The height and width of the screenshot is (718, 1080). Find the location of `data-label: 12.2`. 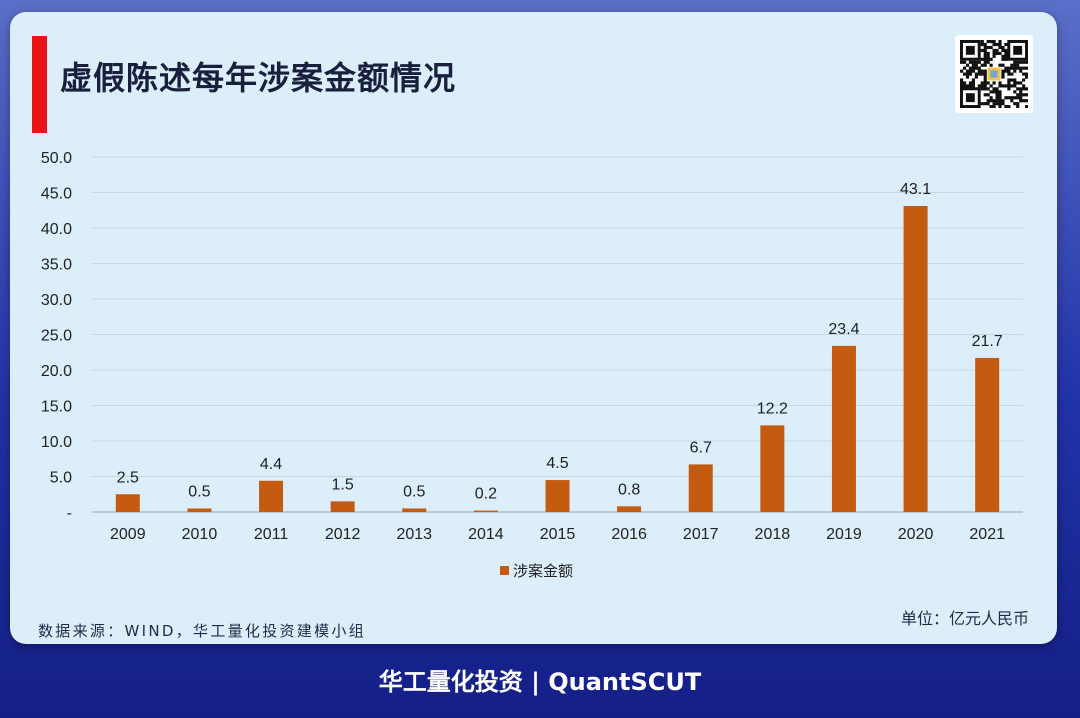

data-label: 12.2 is located at coordinates (772, 408).